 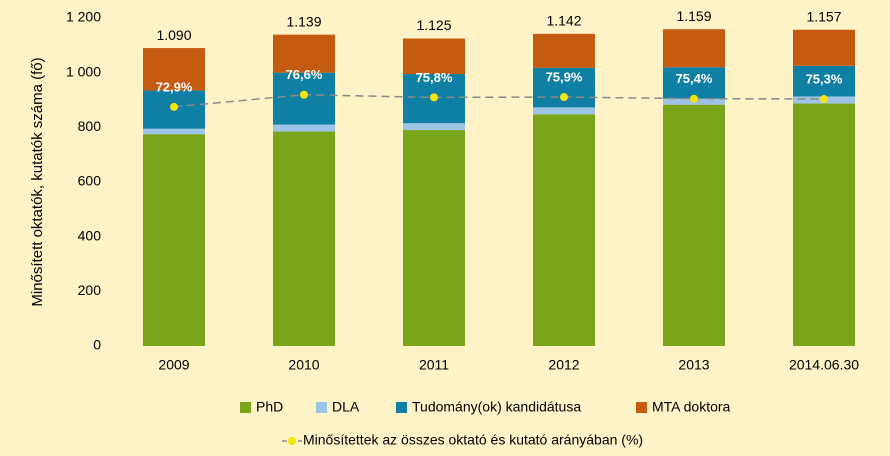 I want to click on y-axis-label: Minősített oktatók, kutatók száma (fő), so click(x=37, y=181).